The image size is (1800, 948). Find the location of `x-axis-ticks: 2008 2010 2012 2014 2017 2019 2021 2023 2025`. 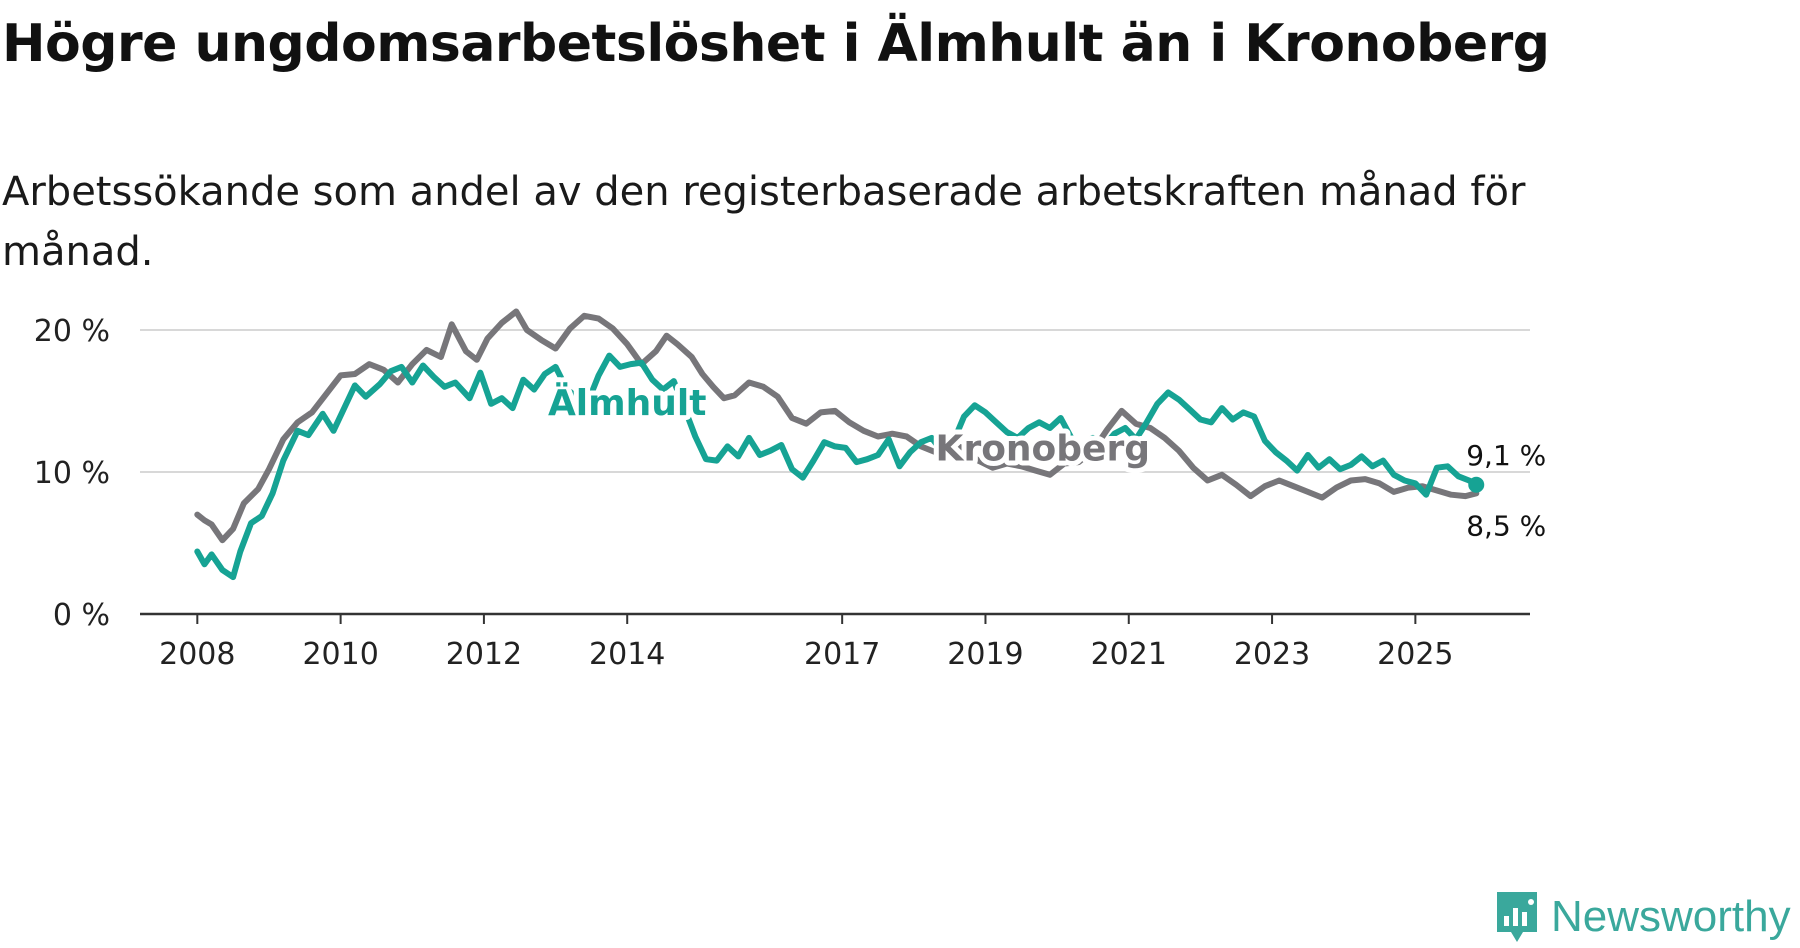

x-axis-ticks: 2008 2010 2012 2014 2017 2019 2021 2023 2025 is located at coordinates (806, 643).